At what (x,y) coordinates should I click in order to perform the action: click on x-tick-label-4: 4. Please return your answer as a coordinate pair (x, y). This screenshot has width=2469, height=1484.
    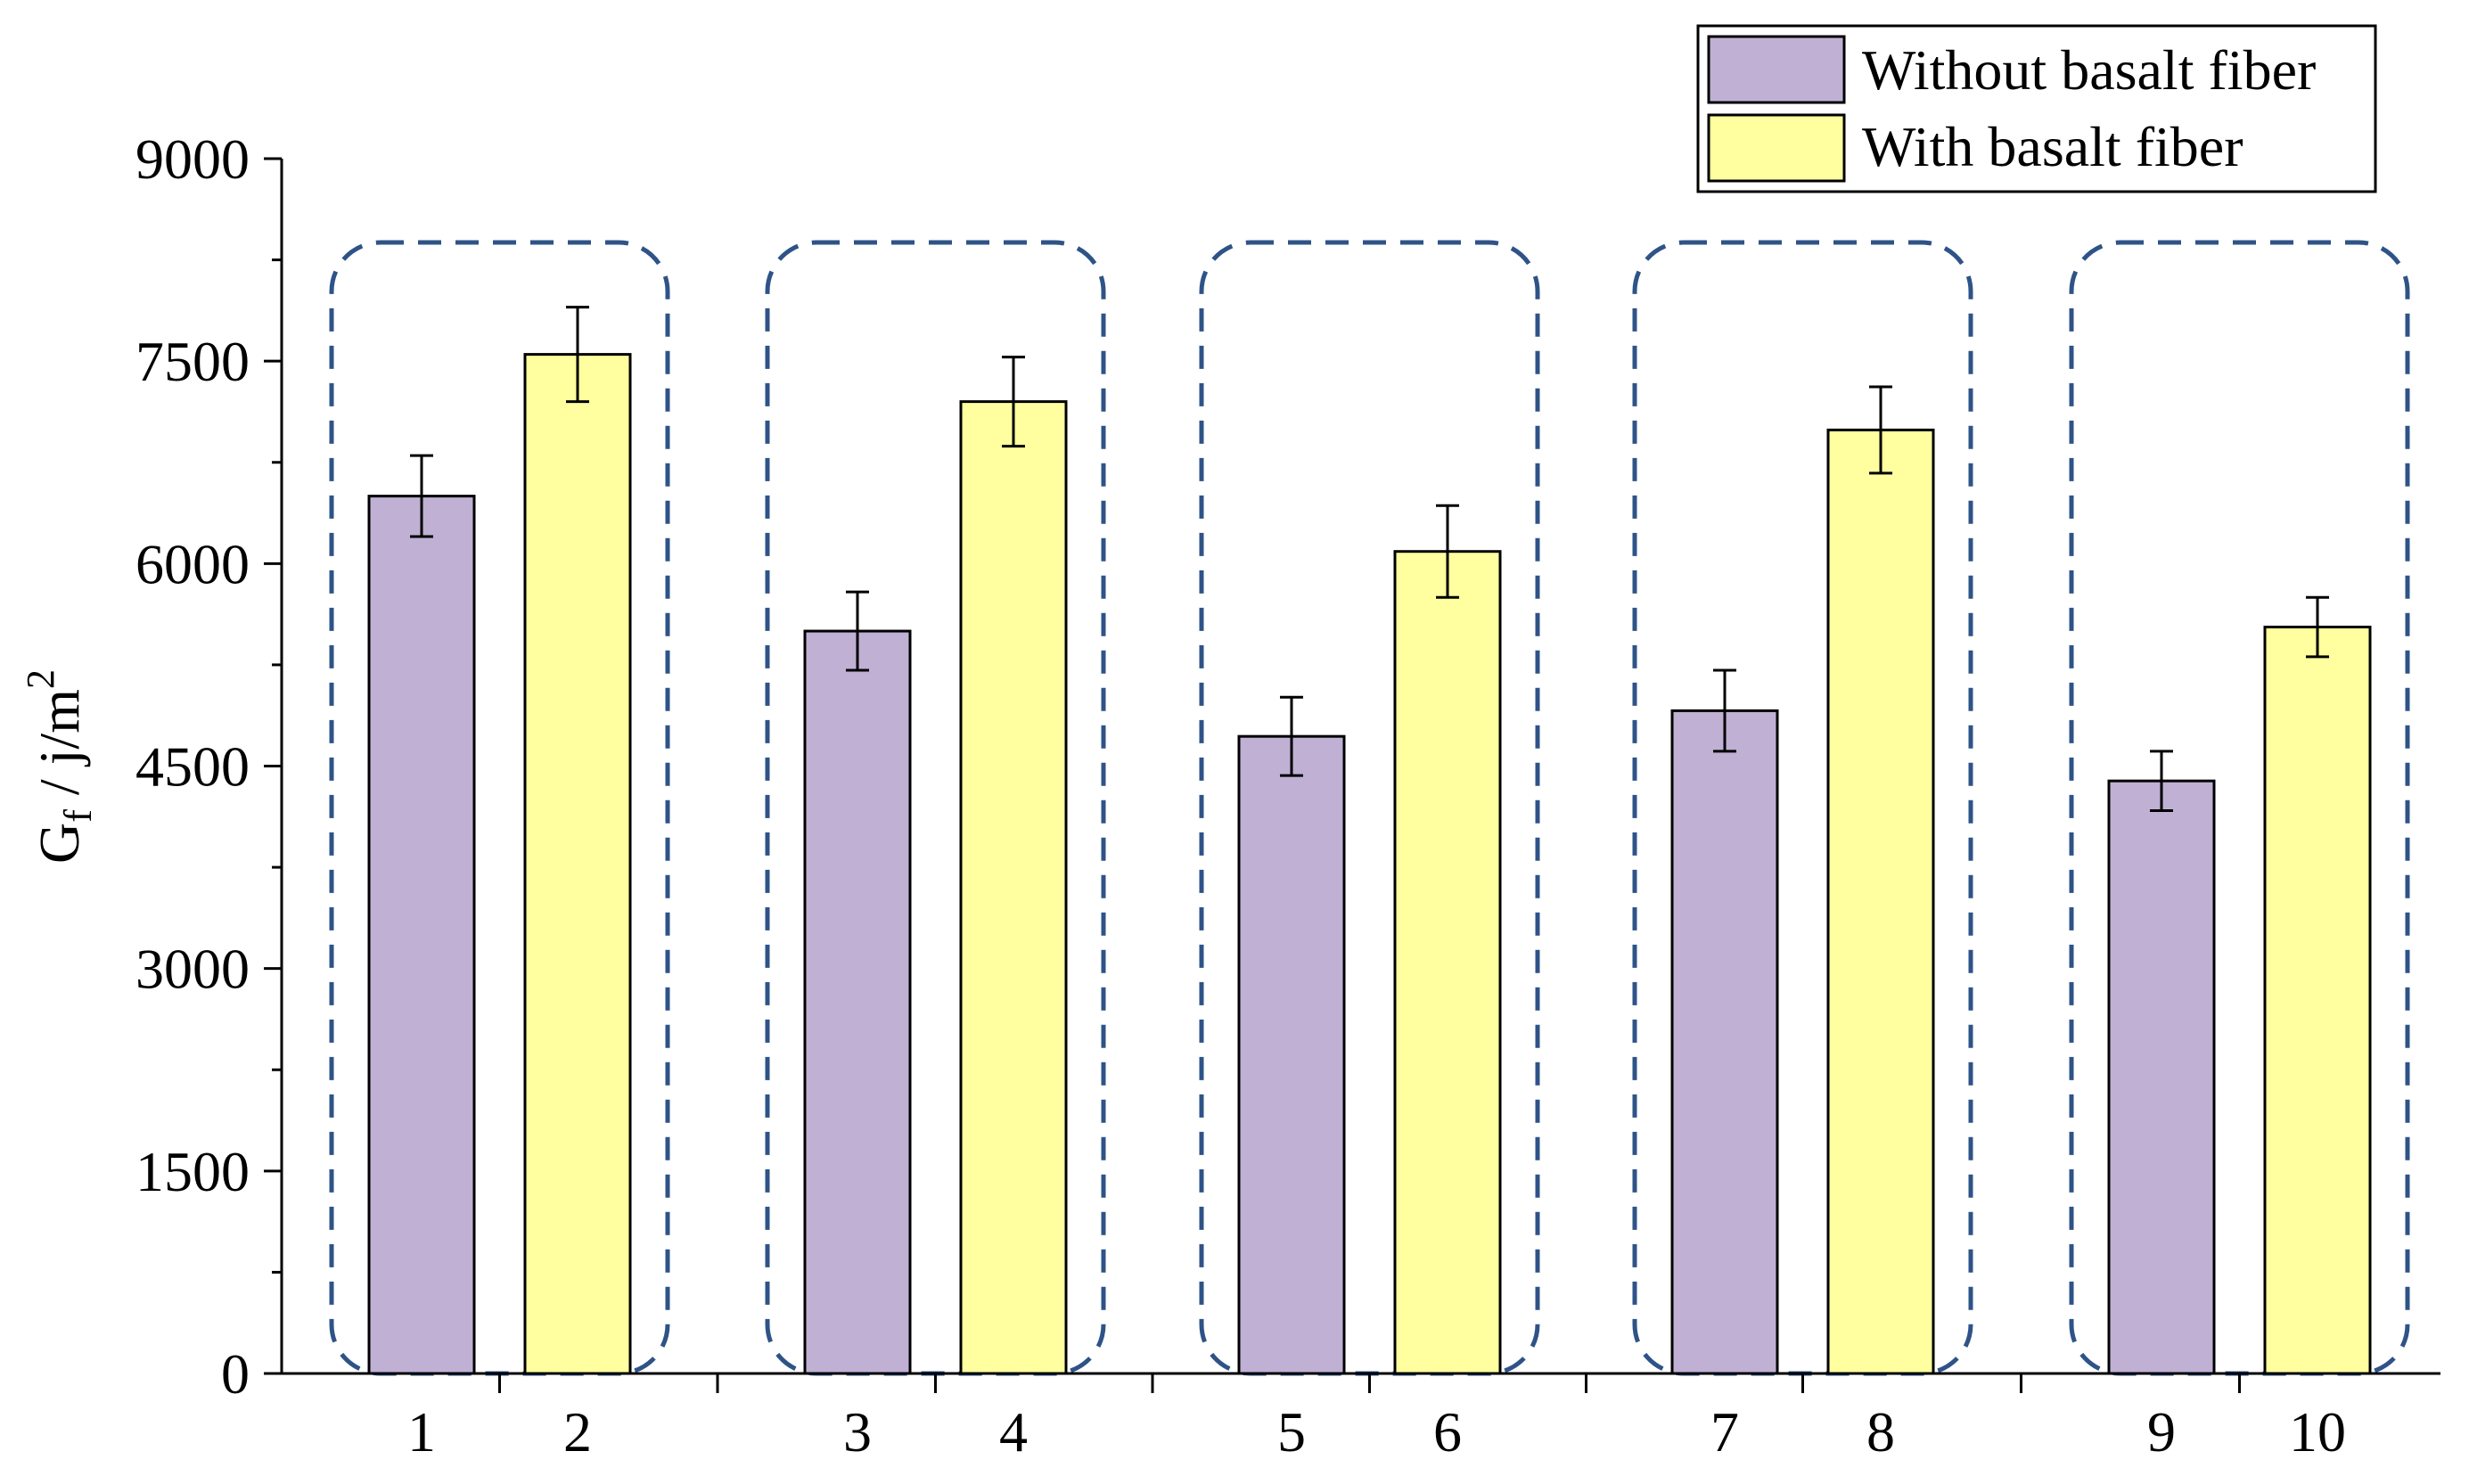
    Looking at the image, I should click on (1013, 1432).